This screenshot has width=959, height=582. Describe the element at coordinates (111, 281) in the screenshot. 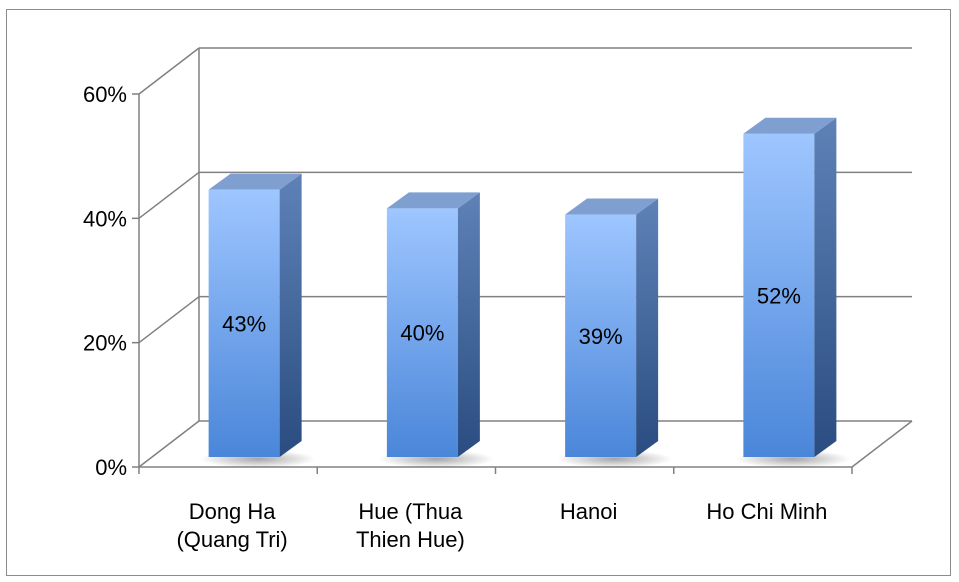

I see `y-axis-ticks: 0% 20% 40% 60%` at that location.